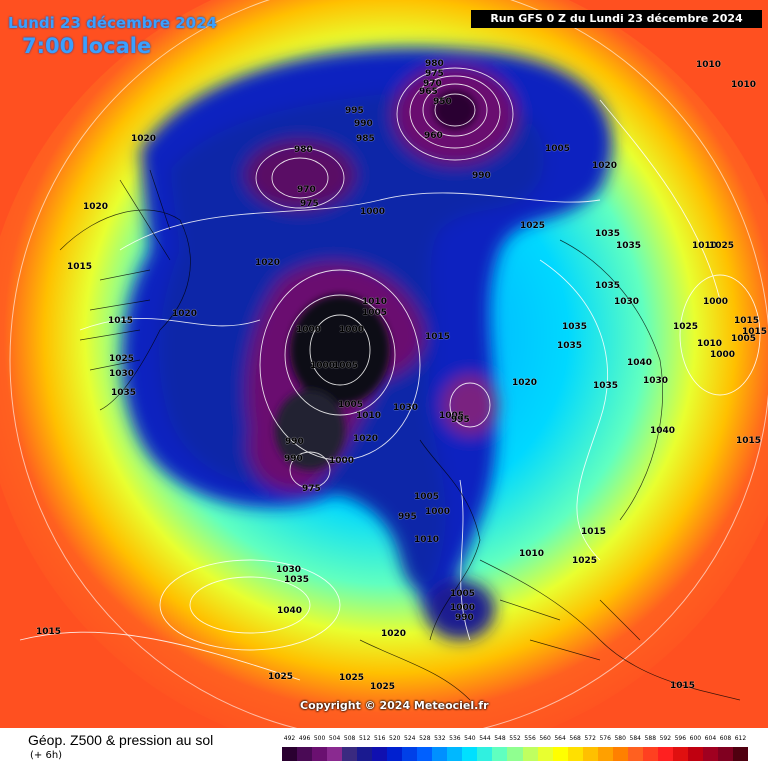 Image resolution: width=768 pixels, height=768 pixels. I want to click on scale-value: 580, so click(620, 738).